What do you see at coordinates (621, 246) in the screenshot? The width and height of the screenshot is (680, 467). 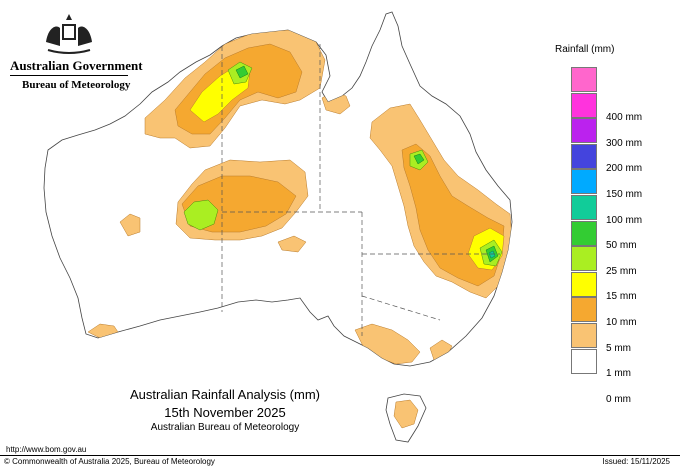 I see `legend-label: 50 mm` at bounding box center [621, 246].